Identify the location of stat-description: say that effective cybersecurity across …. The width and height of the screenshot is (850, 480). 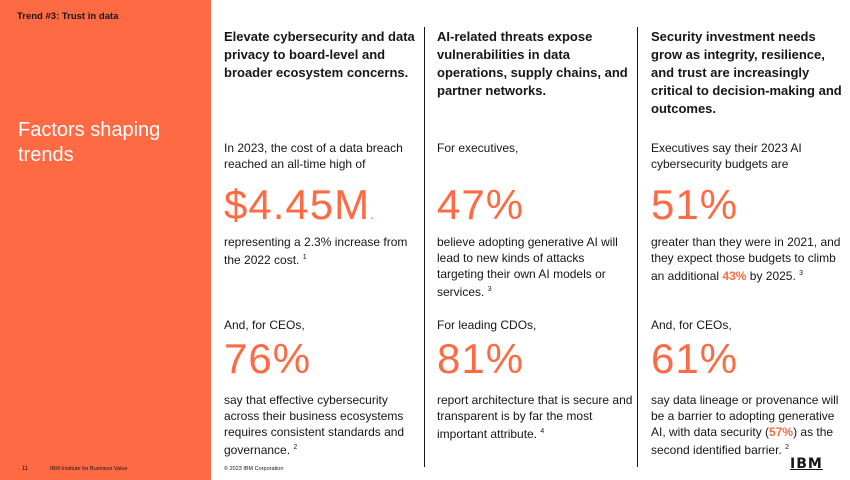
(314, 425).